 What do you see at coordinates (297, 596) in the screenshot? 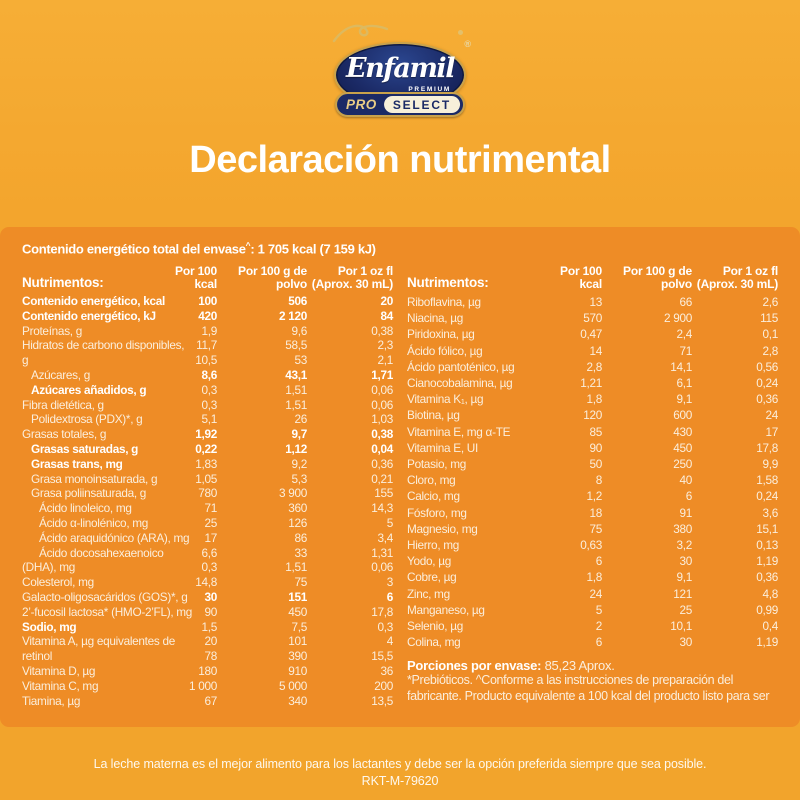
I see `row-value: 151` at bounding box center [297, 596].